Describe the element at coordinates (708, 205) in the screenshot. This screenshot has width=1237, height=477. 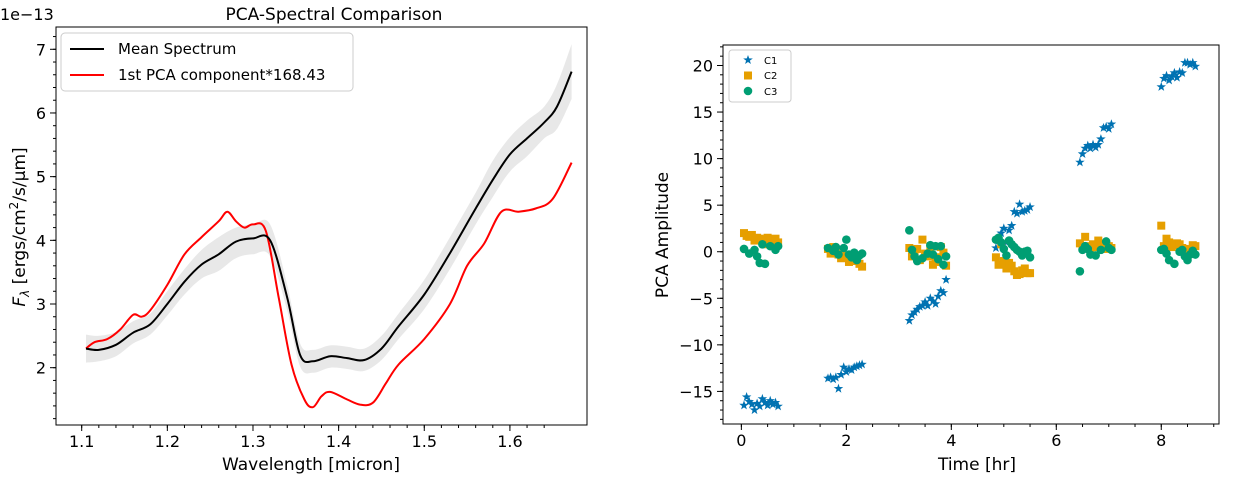
I see `right-ytick-label: 5` at that location.